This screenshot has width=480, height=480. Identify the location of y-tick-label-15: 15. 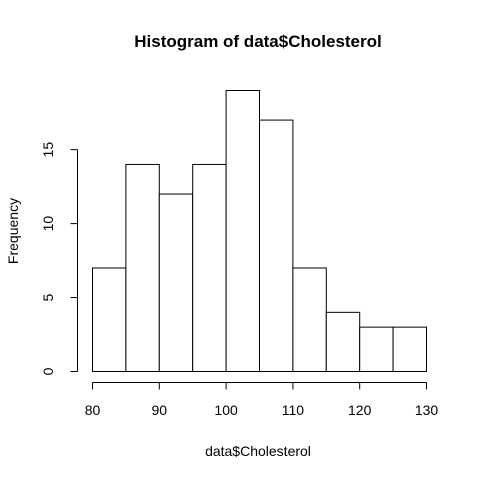
(48, 150).